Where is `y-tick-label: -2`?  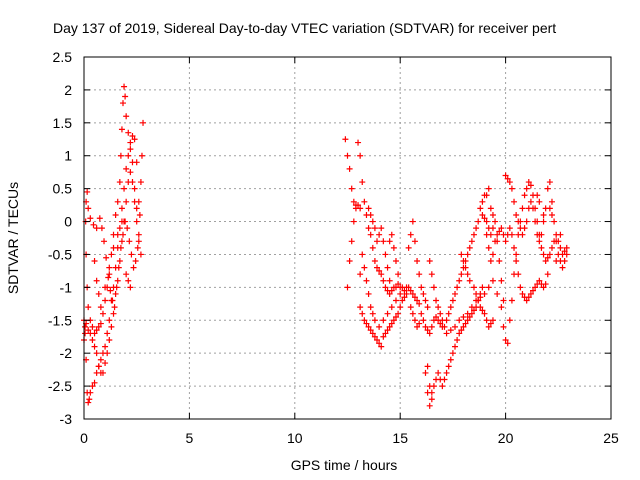
y-tick-label: -2 is located at coordinates (66, 353).